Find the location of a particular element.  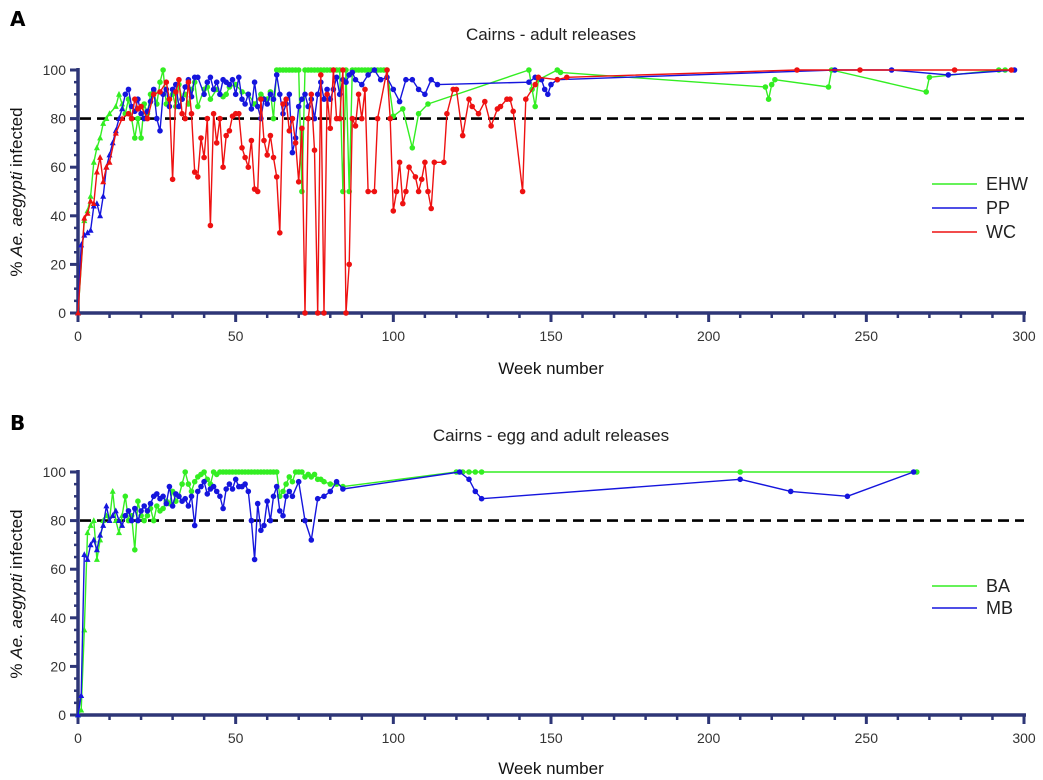

x-tick-label: 150 is located at coordinates (551, 336).